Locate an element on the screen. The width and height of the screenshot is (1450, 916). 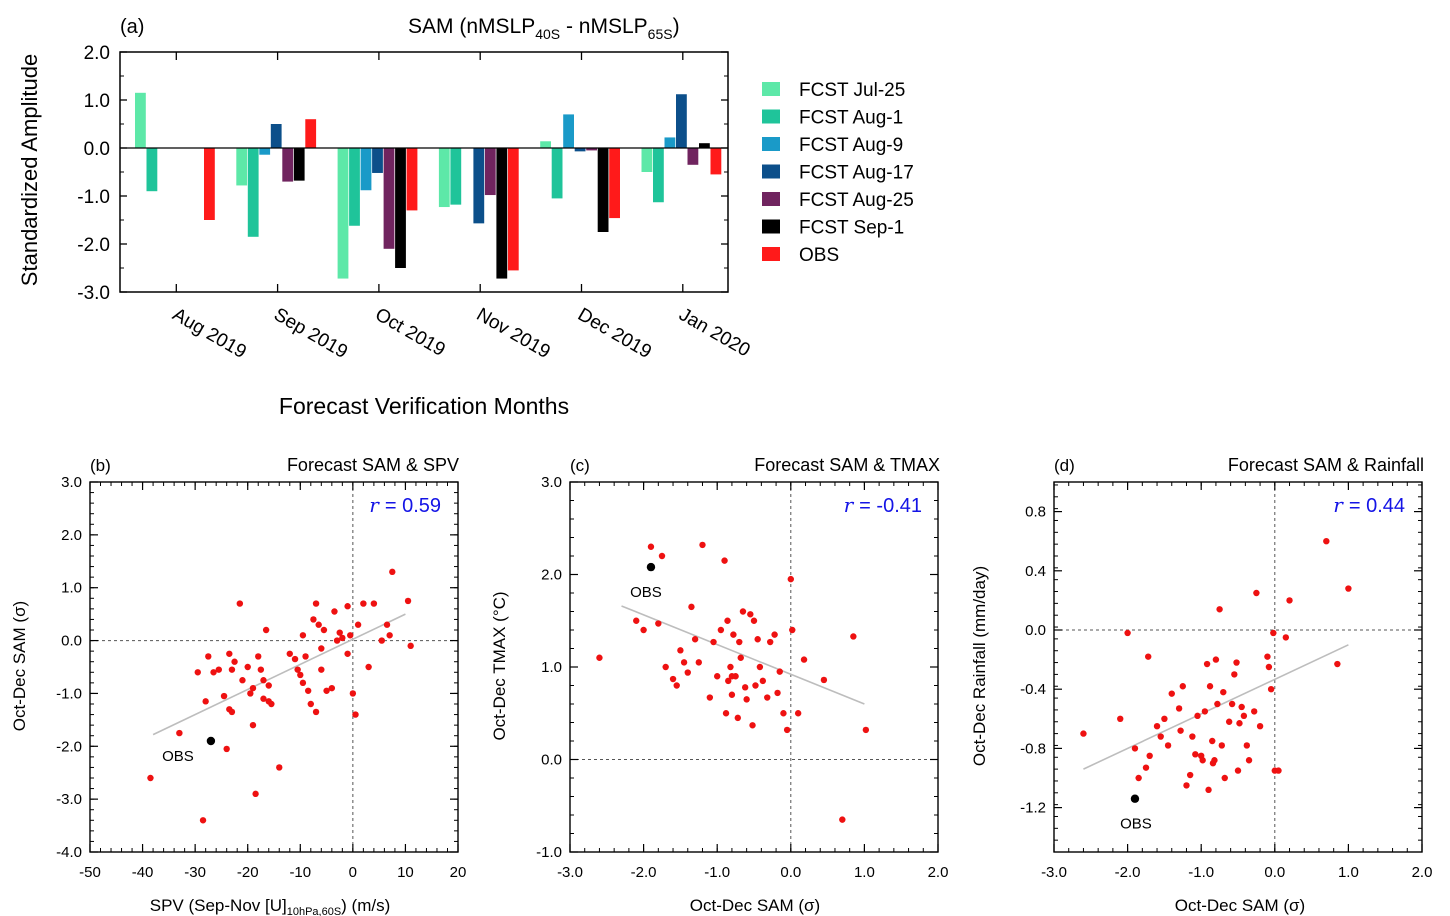
legend-label: FCST Aug-1 is located at coordinates (851, 118).